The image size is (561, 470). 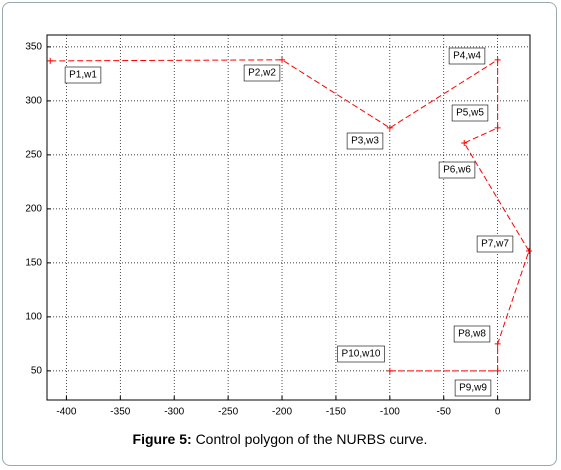 I want to click on x-tick-label: -100, so click(x=390, y=412).